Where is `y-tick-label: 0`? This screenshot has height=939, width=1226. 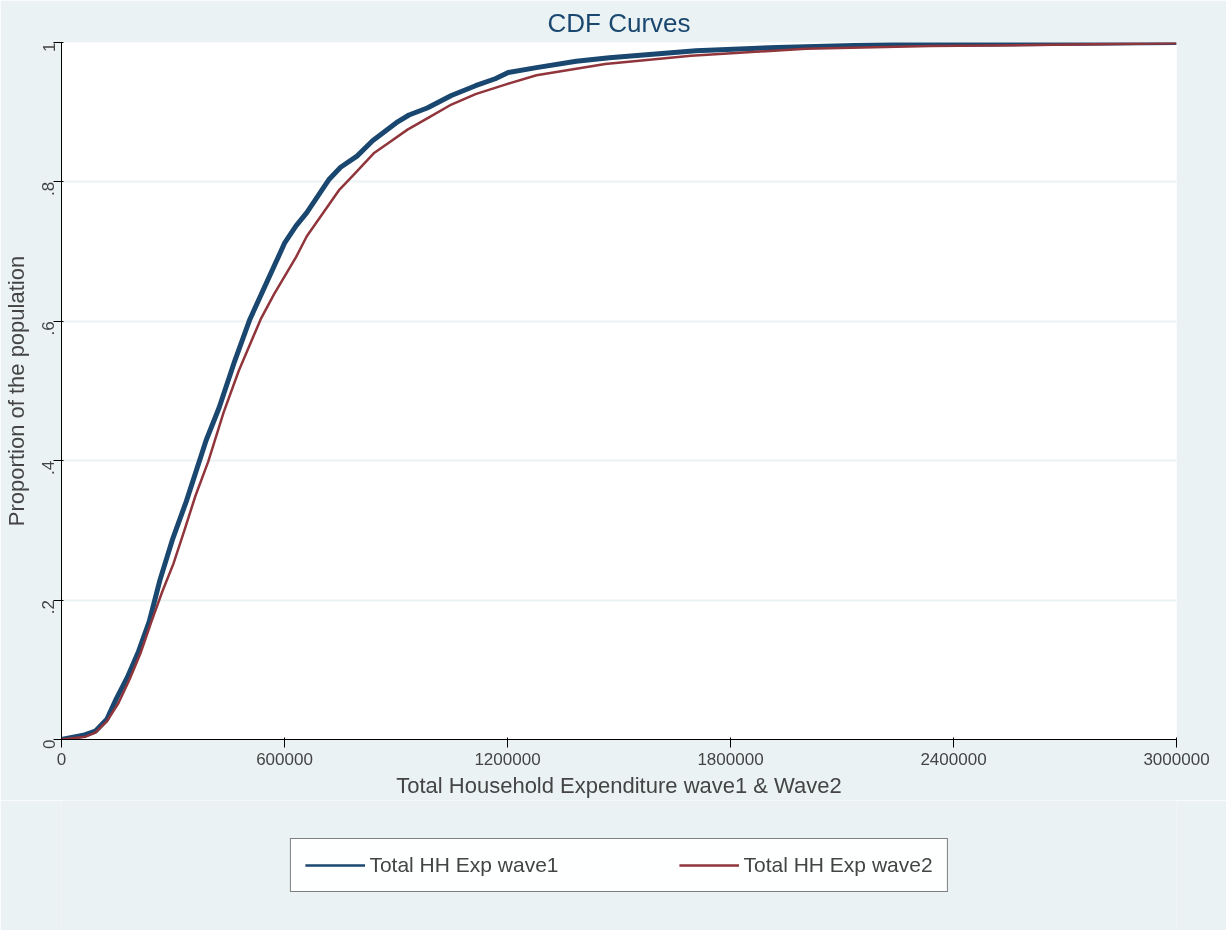 y-tick-label: 0 is located at coordinates (49, 744).